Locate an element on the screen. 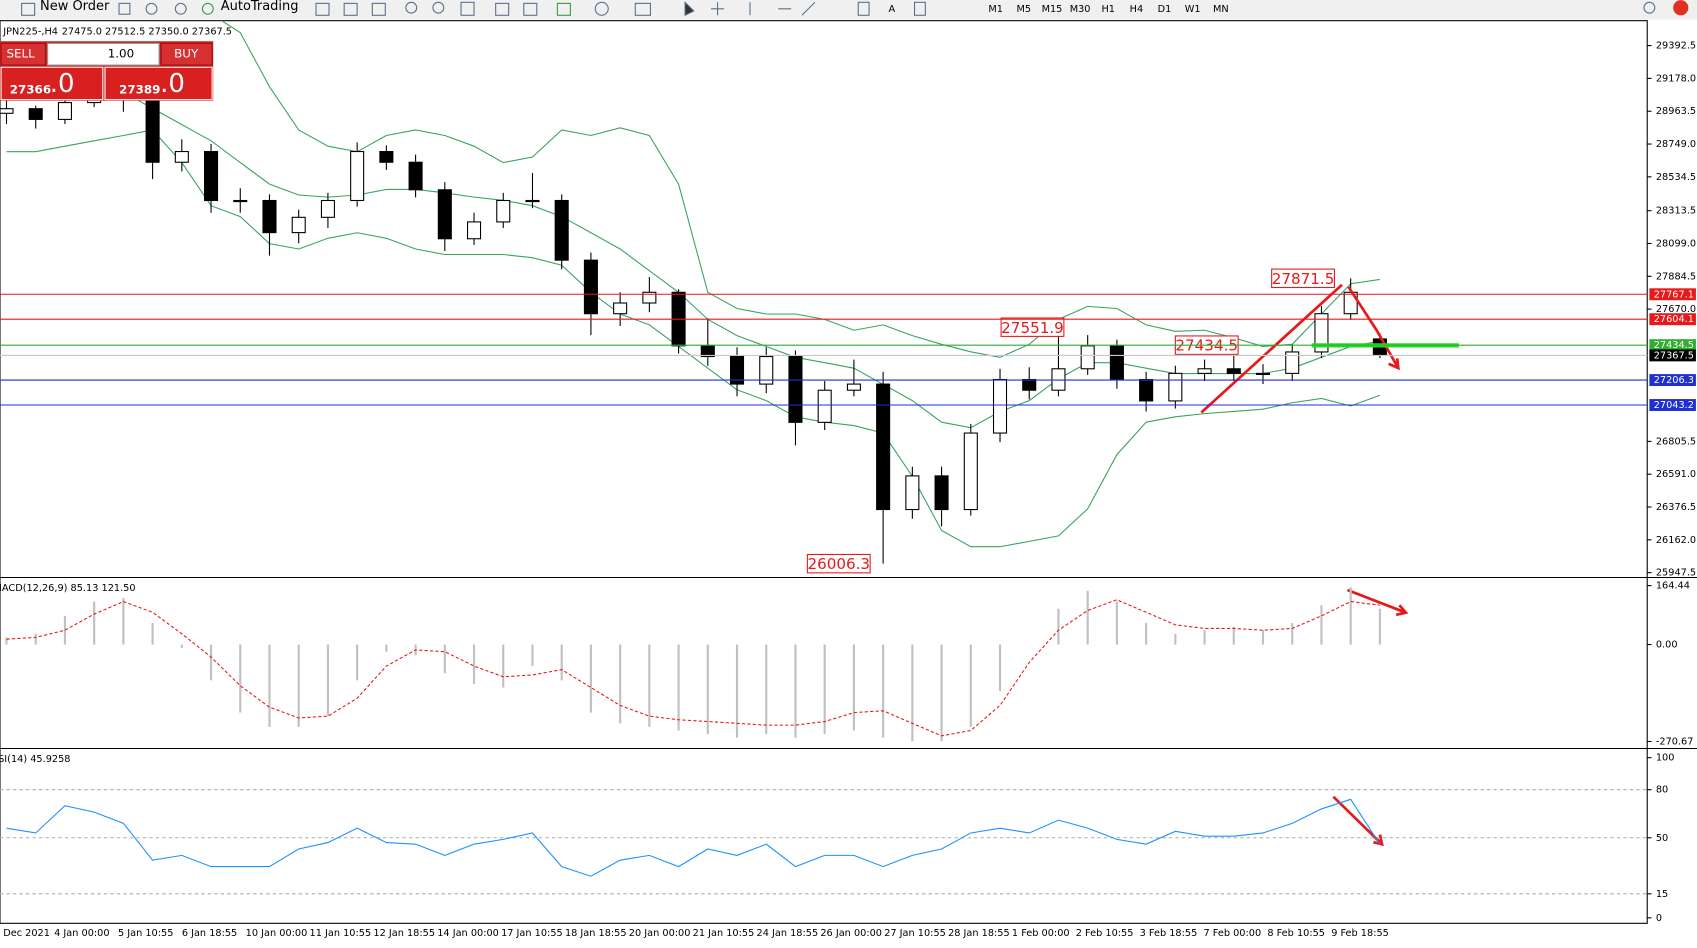 The image size is (1697, 948). x-tick-label: 4 Jan 00:00 is located at coordinates (81, 933).